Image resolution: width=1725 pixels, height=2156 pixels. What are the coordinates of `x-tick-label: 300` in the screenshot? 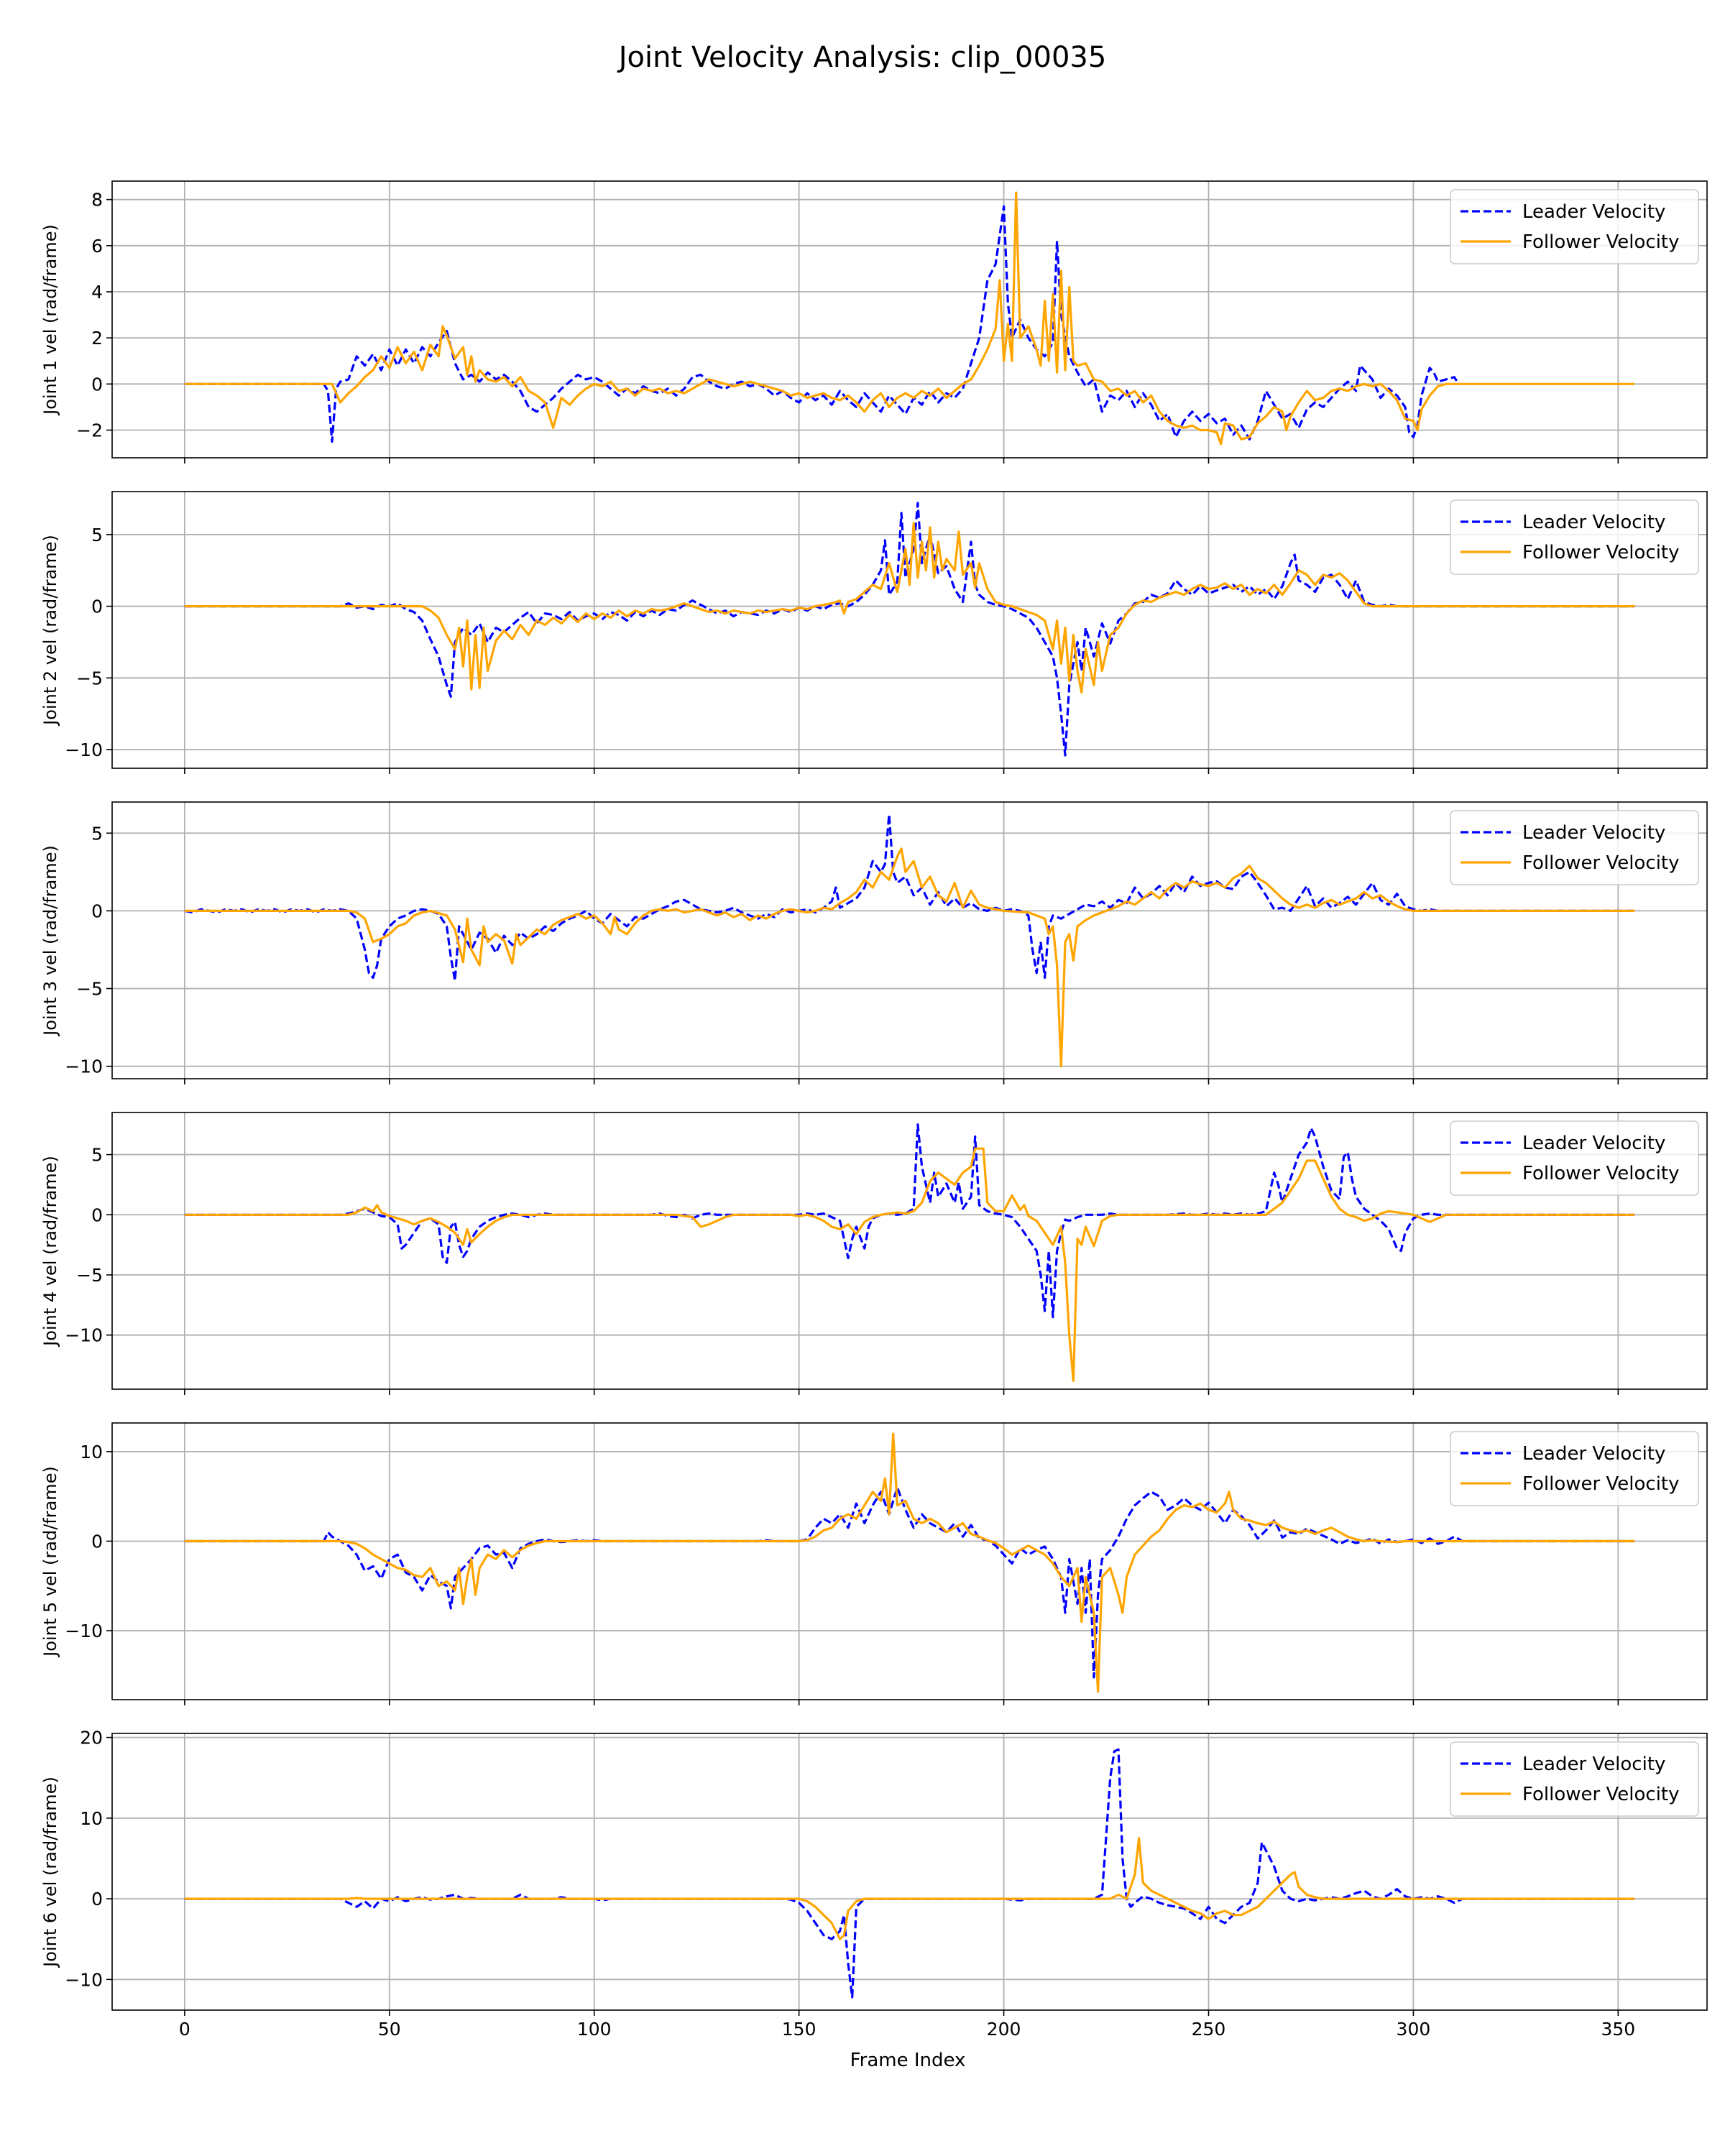 It's located at (1414, 2030).